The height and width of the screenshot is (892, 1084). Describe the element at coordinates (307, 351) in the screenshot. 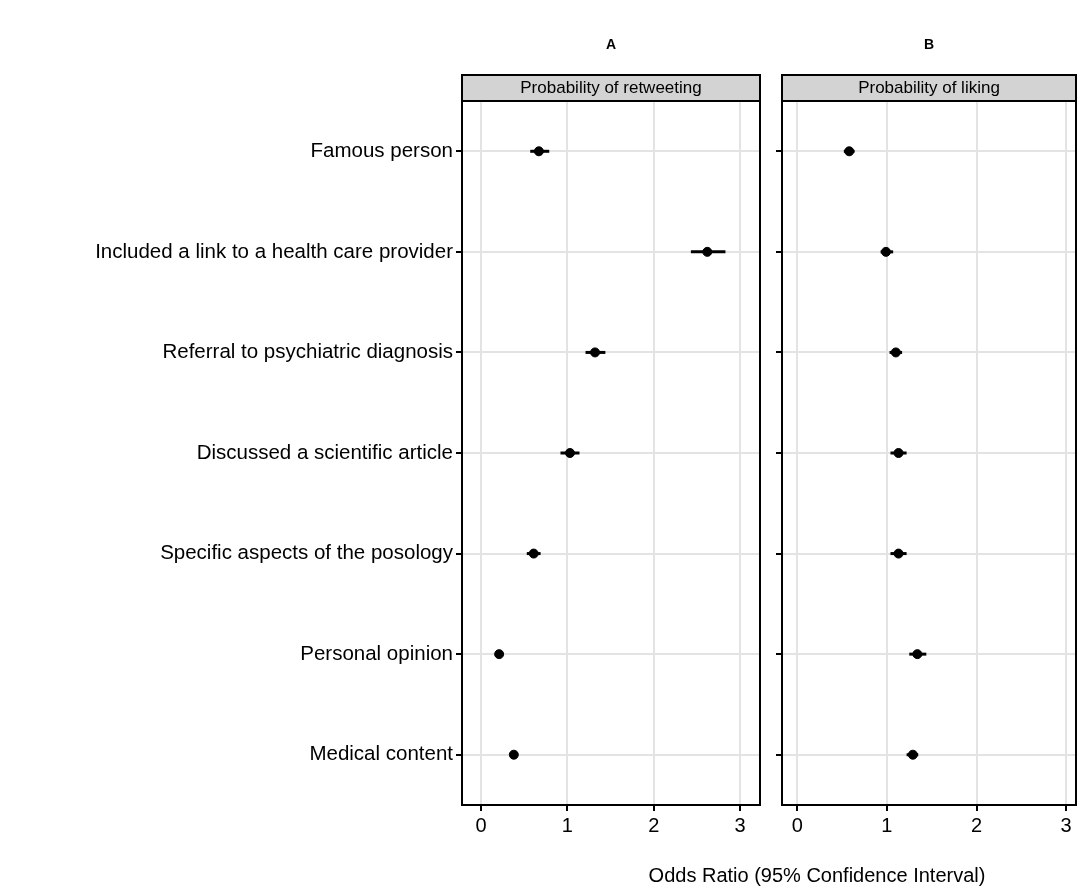

I see `y-tick-label: Referral to psychiatric diagnosis` at that location.